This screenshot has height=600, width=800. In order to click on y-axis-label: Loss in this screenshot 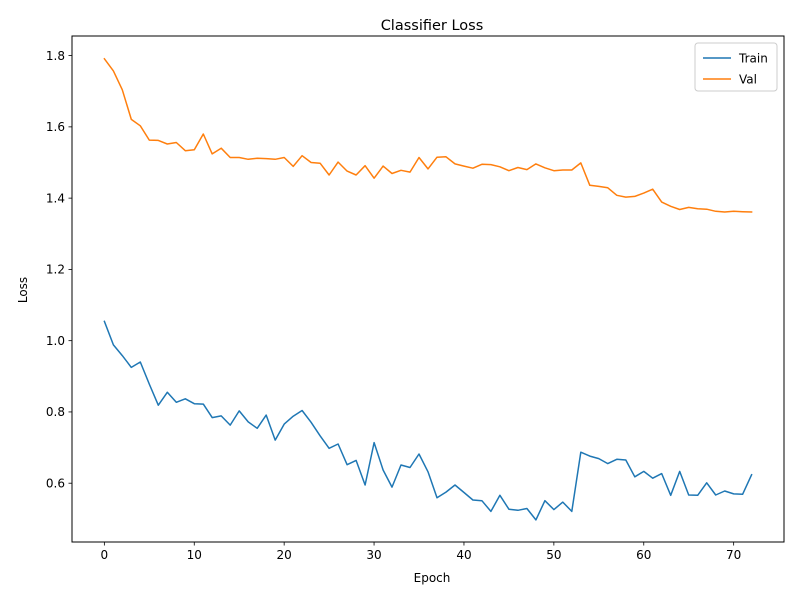, I will do `click(23, 290)`.